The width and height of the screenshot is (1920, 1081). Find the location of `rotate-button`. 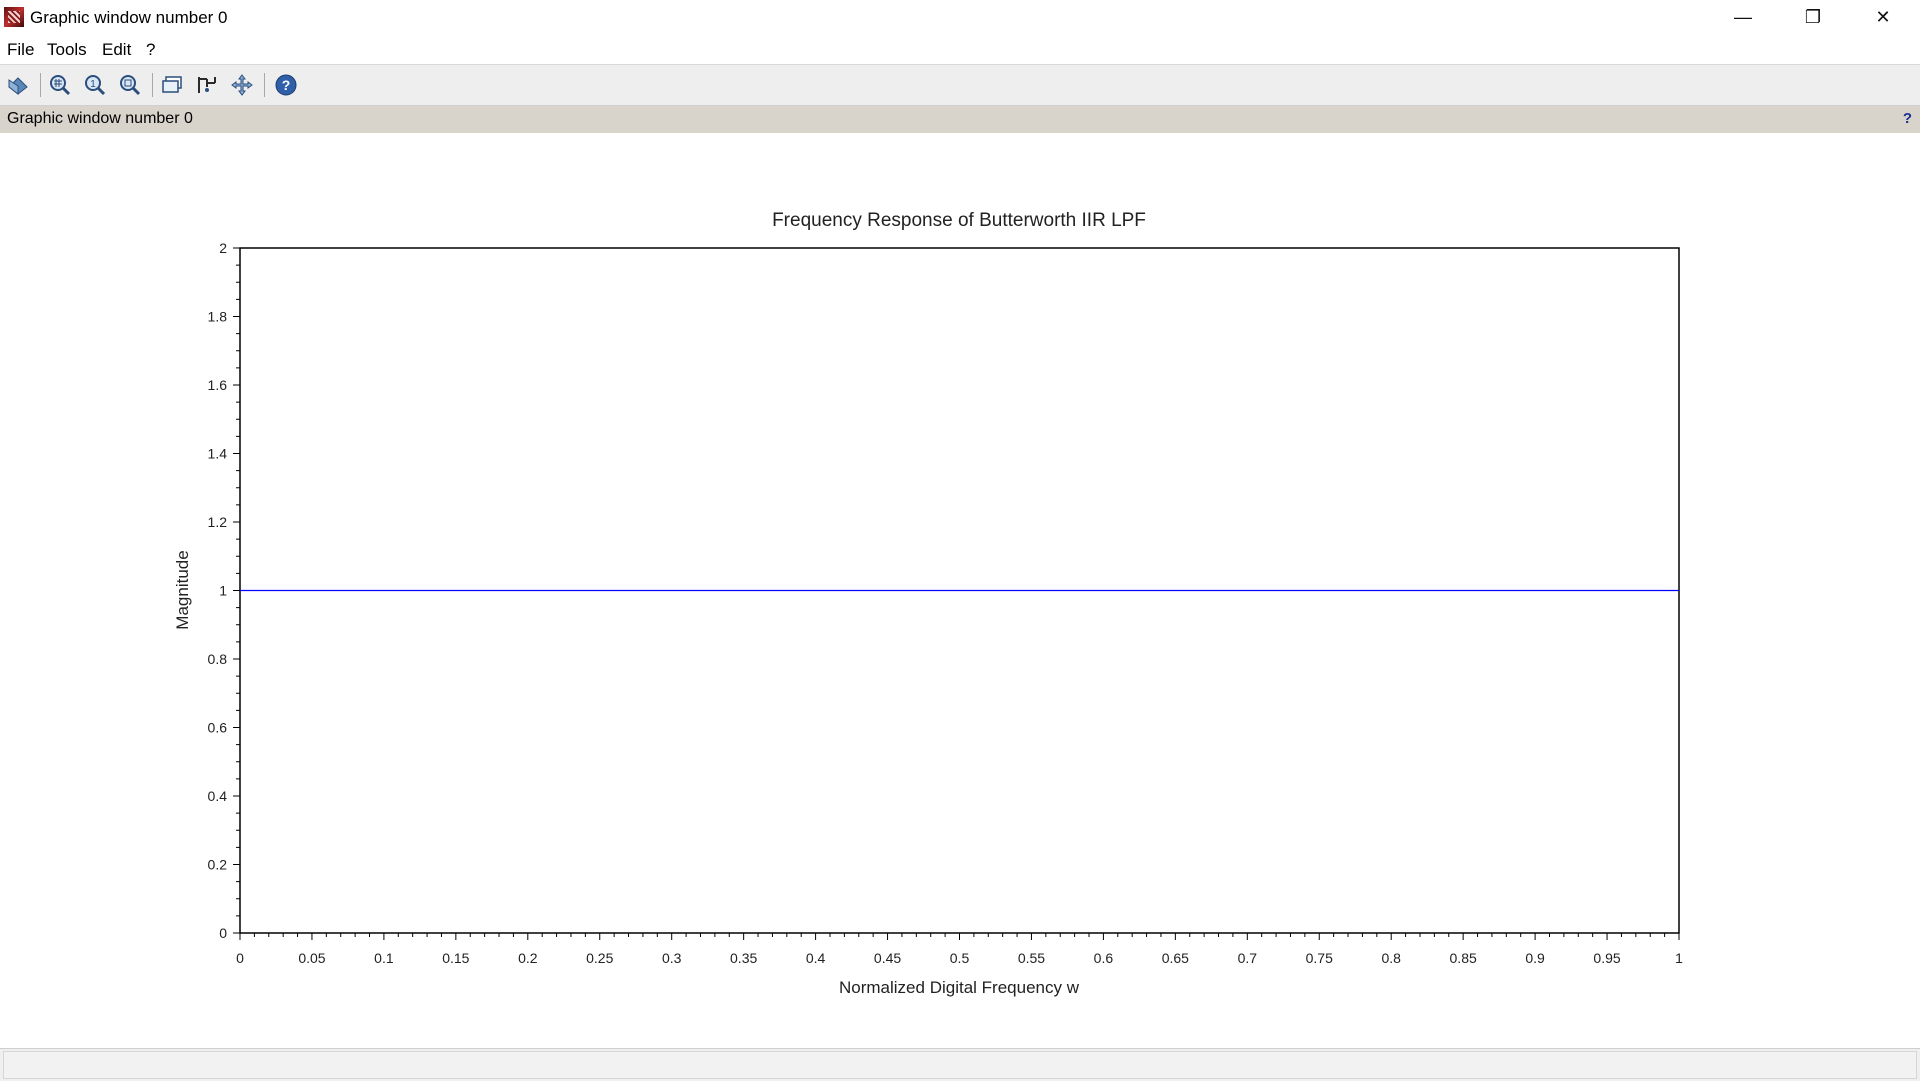

rotate-button is located at coordinates (18, 85).